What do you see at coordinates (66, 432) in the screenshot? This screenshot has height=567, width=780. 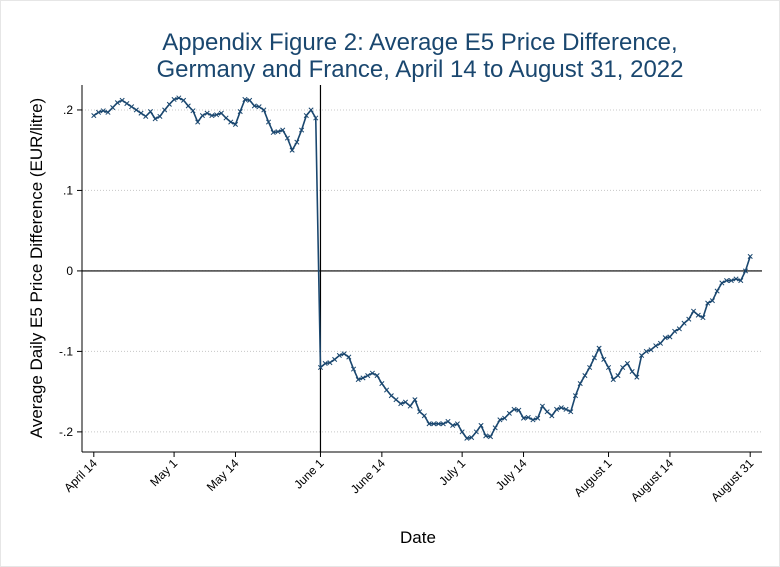 I see `y-tick-label: -.2` at bounding box center [66, 432].